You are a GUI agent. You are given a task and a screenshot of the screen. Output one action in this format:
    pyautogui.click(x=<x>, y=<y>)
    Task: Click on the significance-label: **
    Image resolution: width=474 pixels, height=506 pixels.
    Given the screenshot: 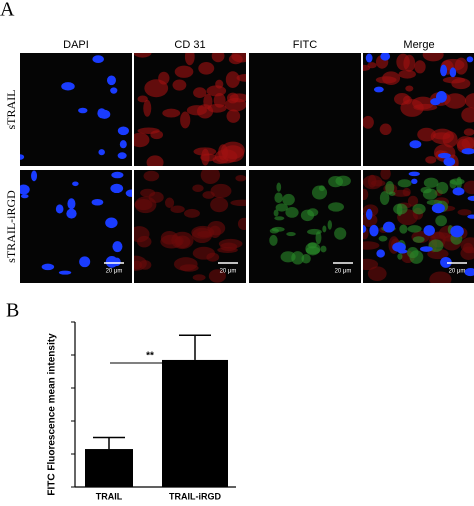 What is the action you would take?
    pyautogui.click(x=150, y=356)
    